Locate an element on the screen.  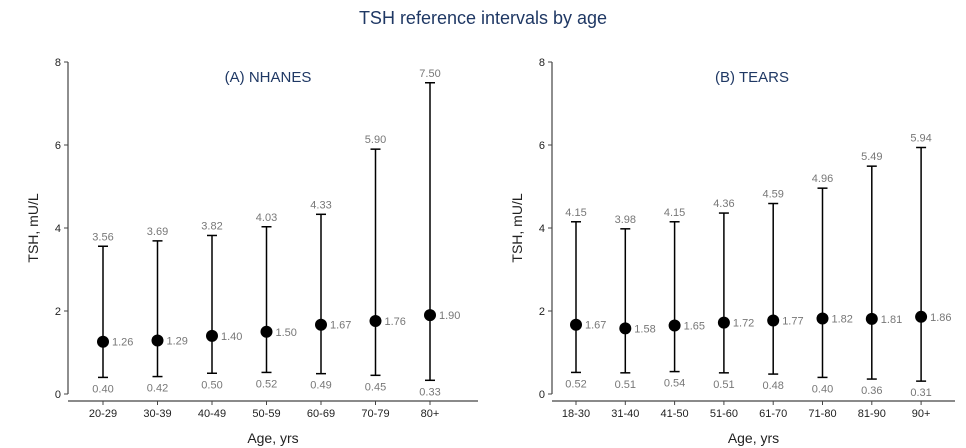
upper-value-label: 3.56 is located at coordinates (102, 237).